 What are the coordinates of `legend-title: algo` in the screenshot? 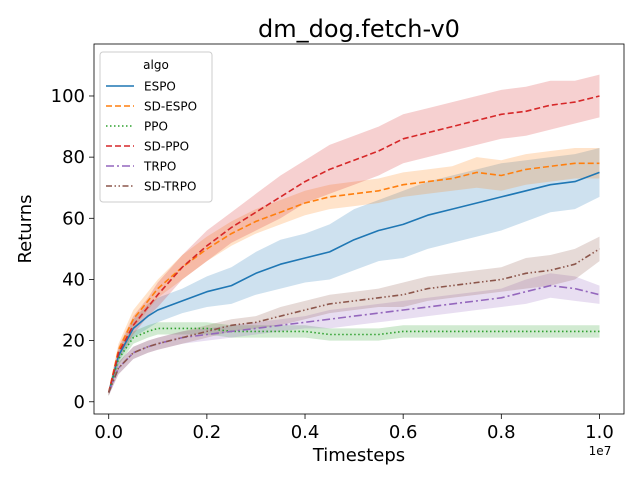 It's located at (156, 65).